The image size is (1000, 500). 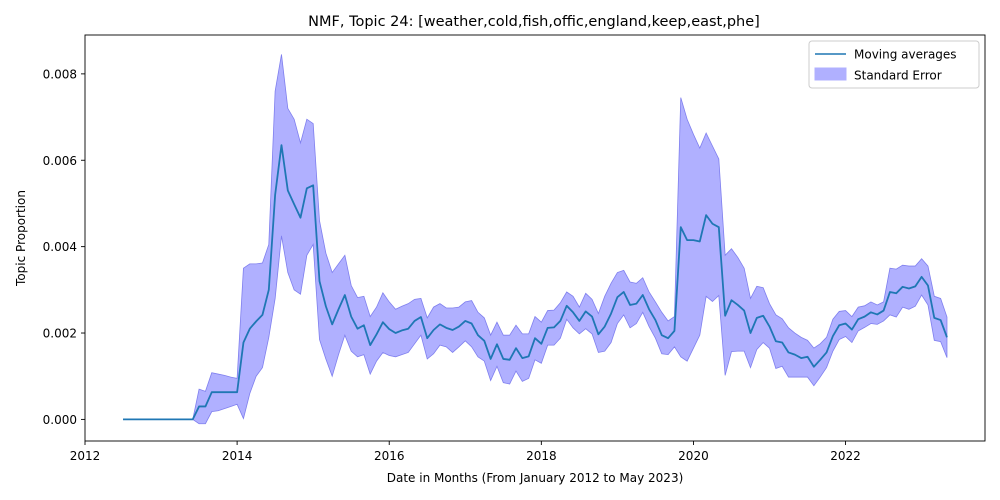 I want to click on x-axis: 2012 2014 2016 2018 2020 2022, so click(x=465, y=452).